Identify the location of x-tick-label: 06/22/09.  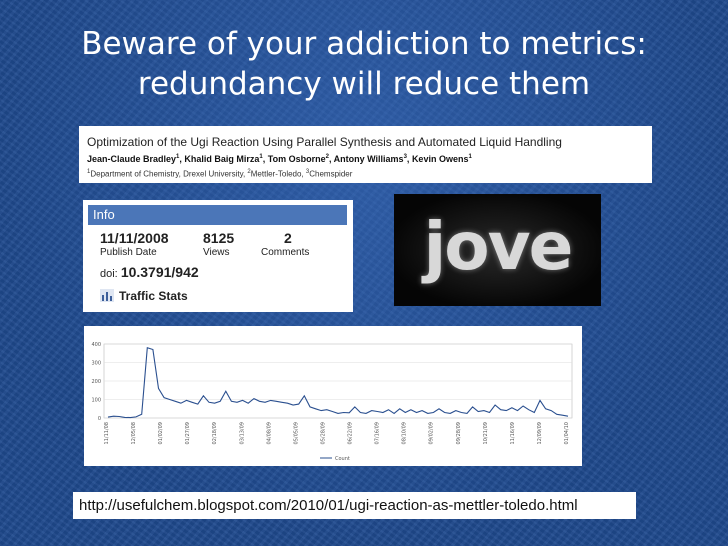
(351, 433).